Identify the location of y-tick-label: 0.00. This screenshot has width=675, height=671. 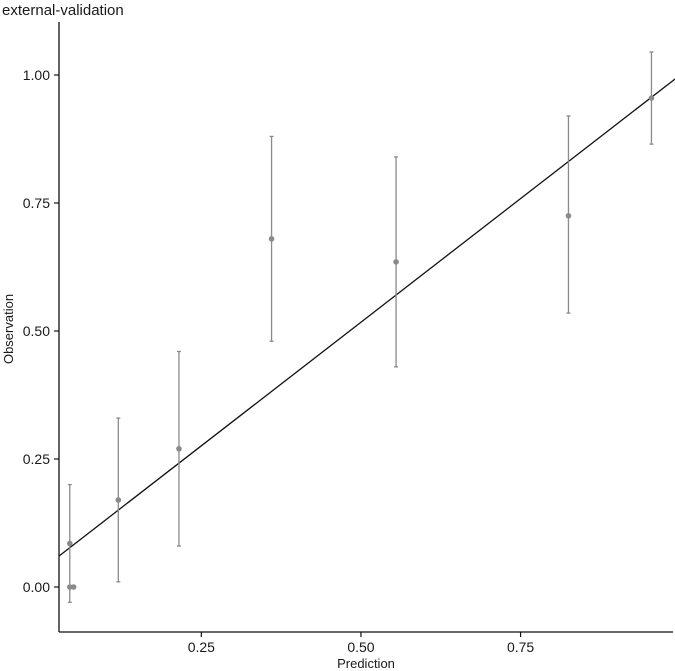
(36, 587).